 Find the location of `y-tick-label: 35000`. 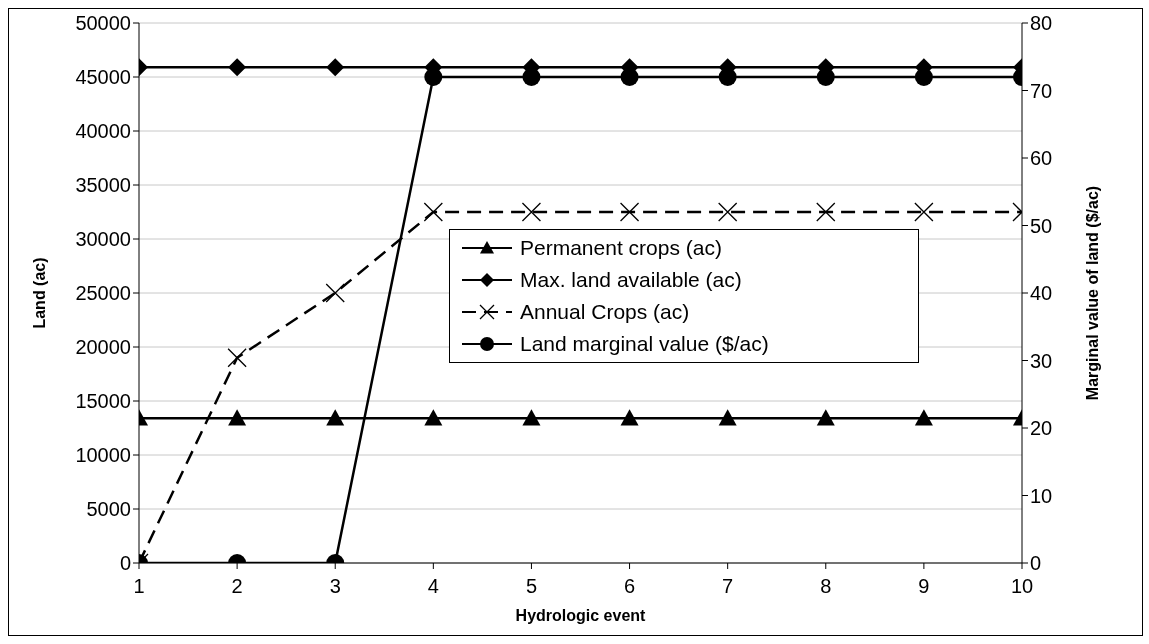

y-tick-label: 35000 is located at coordinates (103, 185).